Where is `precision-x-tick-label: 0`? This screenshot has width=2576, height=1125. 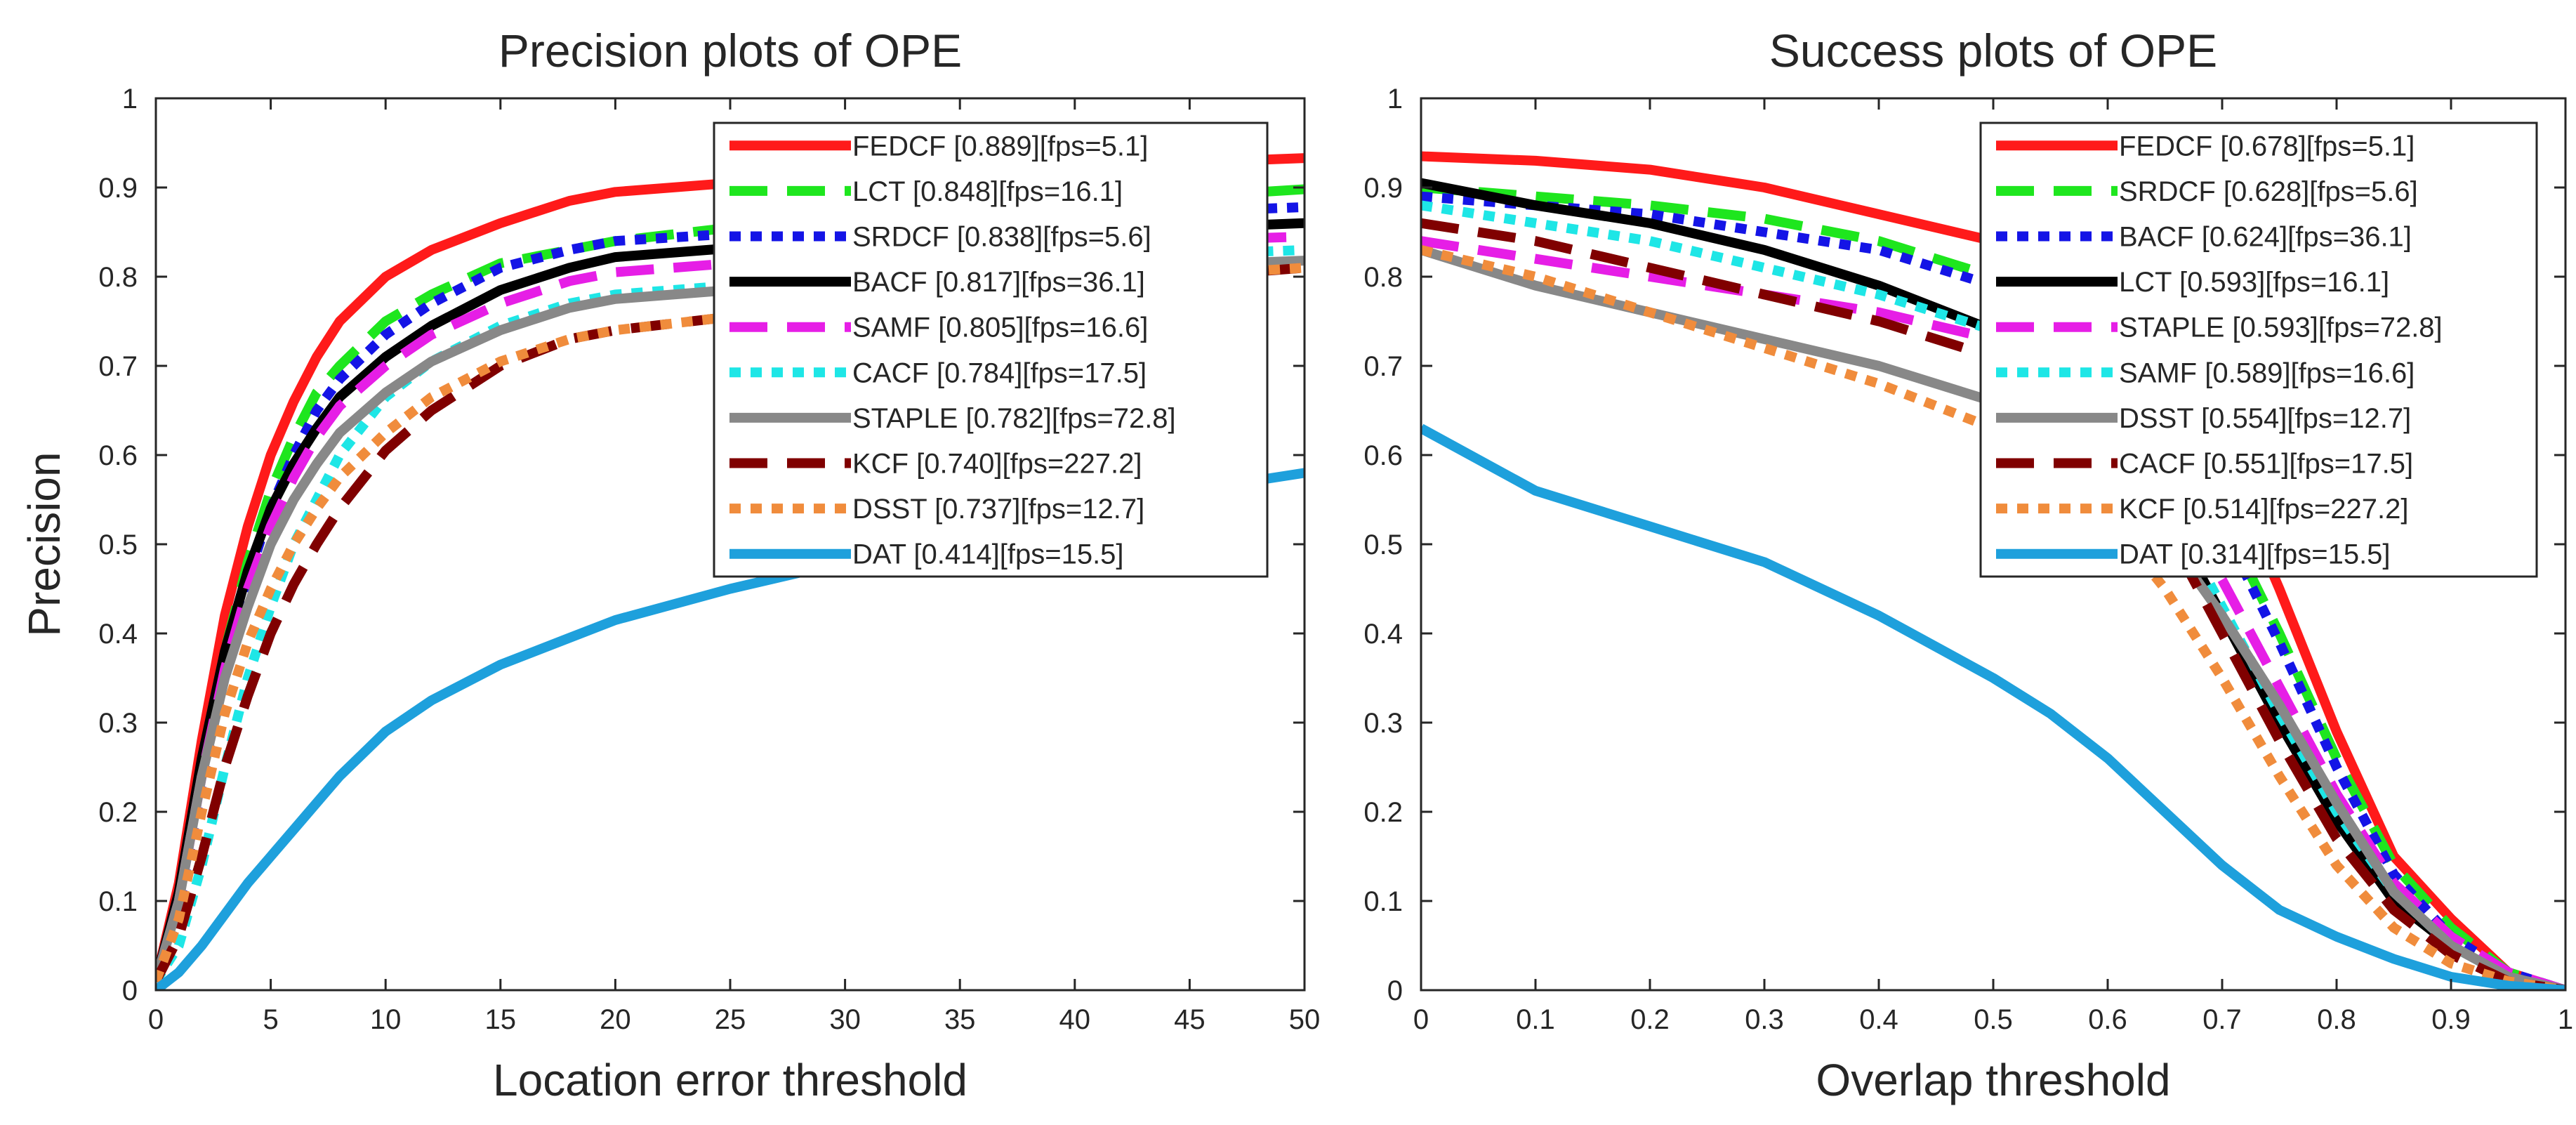 precision-x-tick-label: 0 is located at coordinates (156, 1020).